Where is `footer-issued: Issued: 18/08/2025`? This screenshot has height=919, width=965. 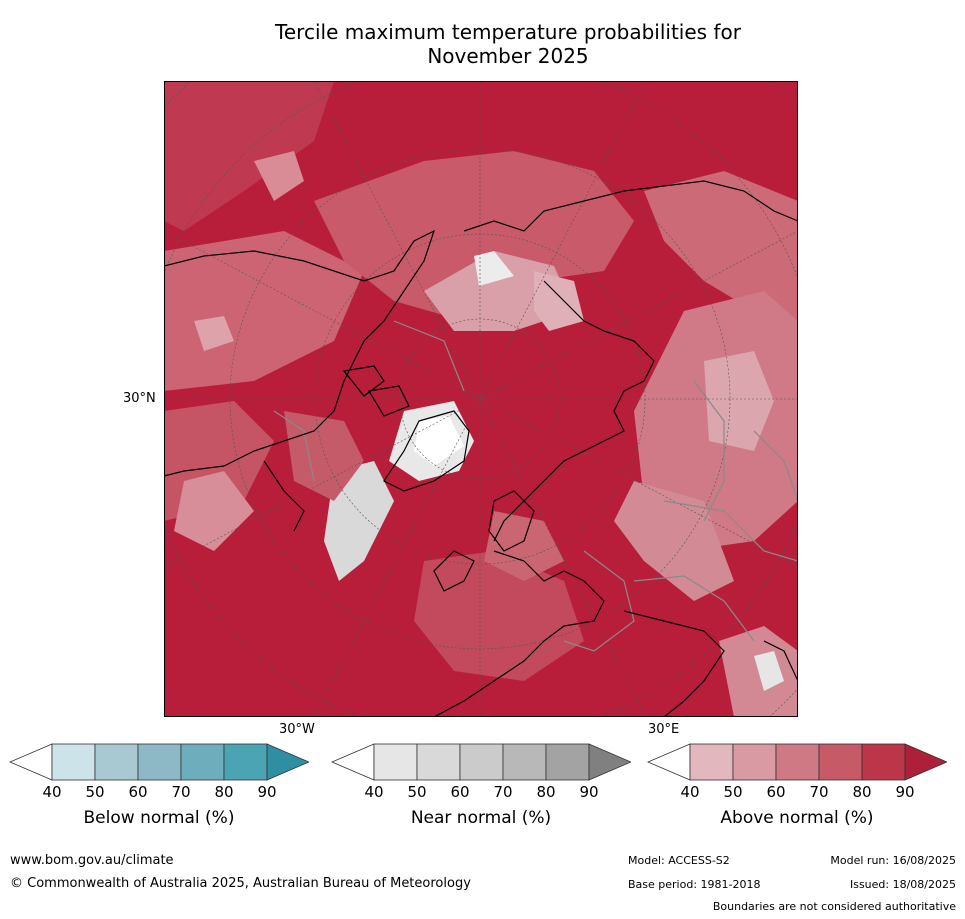 footer-issued: Issued: 18/08/2025 is located at coordinates (902, 884).